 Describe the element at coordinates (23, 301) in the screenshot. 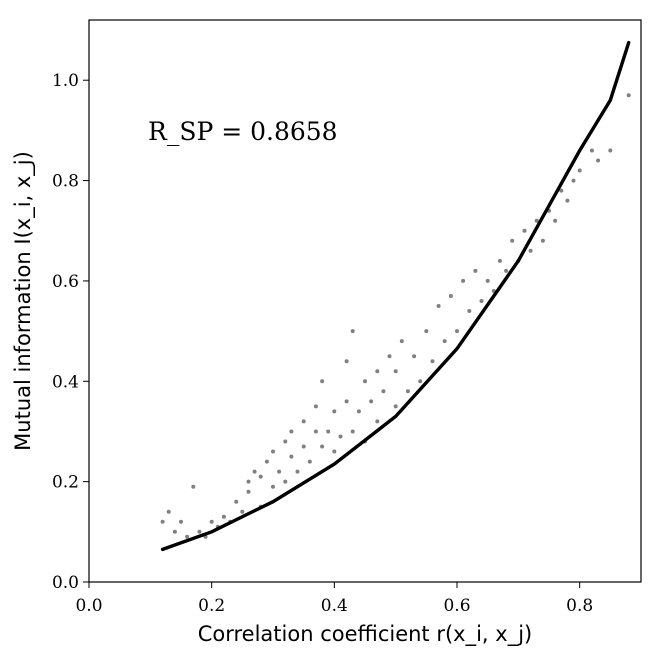

I see `y-axis-label: Mutual information I(x_i, x_j)` at that location.